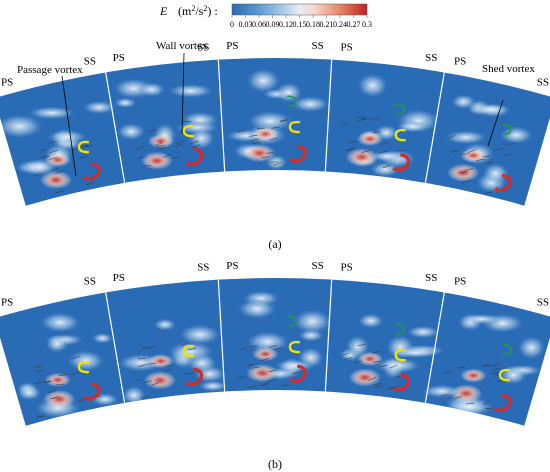 This screenshot has height=472, width=550. I want to click on colorbar-tick-label: 0.27, so click(354, 24).